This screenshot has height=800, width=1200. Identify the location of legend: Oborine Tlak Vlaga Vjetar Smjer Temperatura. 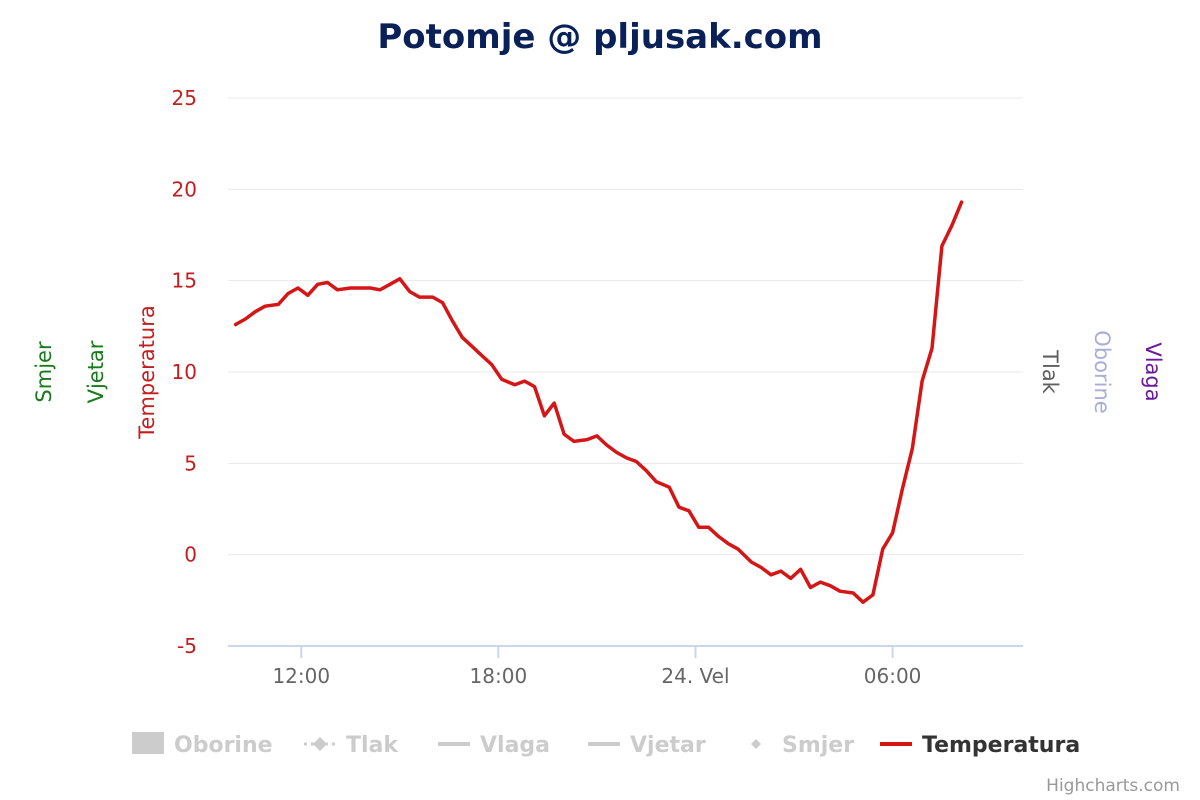
(606, 745).